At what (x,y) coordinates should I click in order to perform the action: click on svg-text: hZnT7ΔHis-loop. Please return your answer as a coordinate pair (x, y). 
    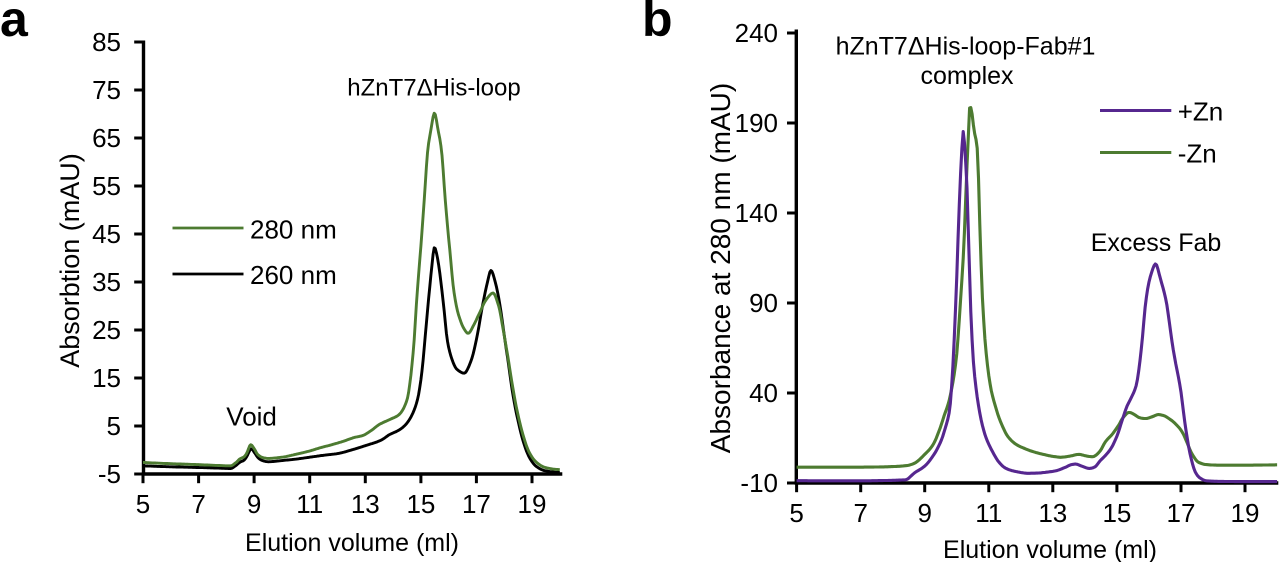
    Looking at the image, I should click on (433, 88).